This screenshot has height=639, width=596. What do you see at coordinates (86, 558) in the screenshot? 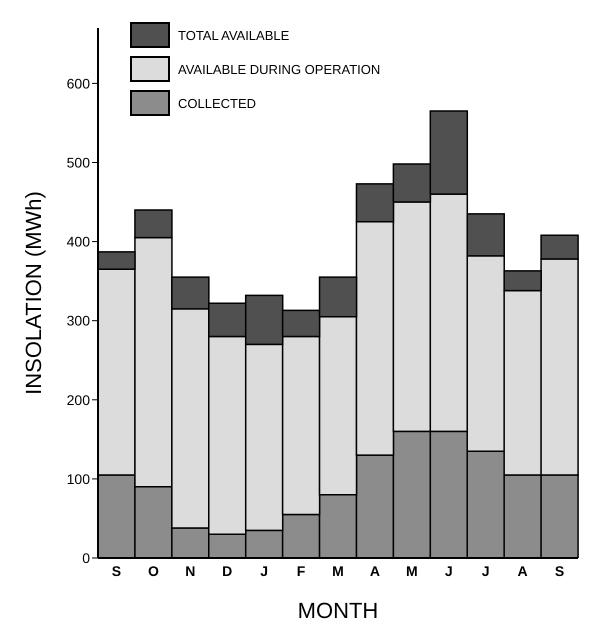
I see `y-tick-label: 0` at bounding box center [86, 558].